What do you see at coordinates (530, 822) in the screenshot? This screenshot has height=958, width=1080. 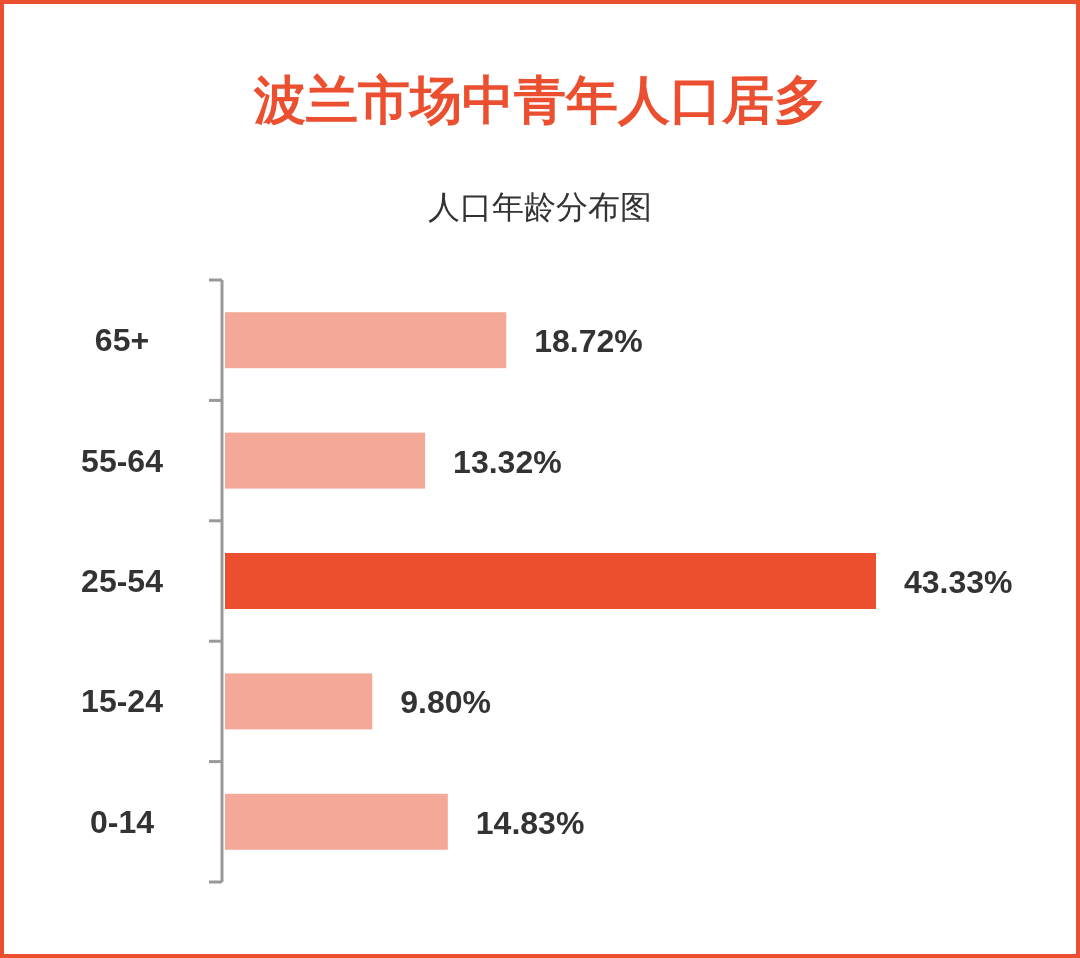 I see `value-label: 14.83%` at bounding box center [530, 822].